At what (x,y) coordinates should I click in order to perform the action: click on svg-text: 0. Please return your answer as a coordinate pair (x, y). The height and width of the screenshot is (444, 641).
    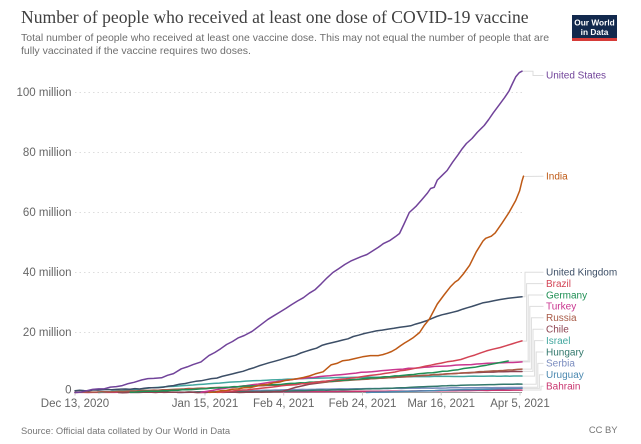
    Looking at the image, I should click on (68, 391).